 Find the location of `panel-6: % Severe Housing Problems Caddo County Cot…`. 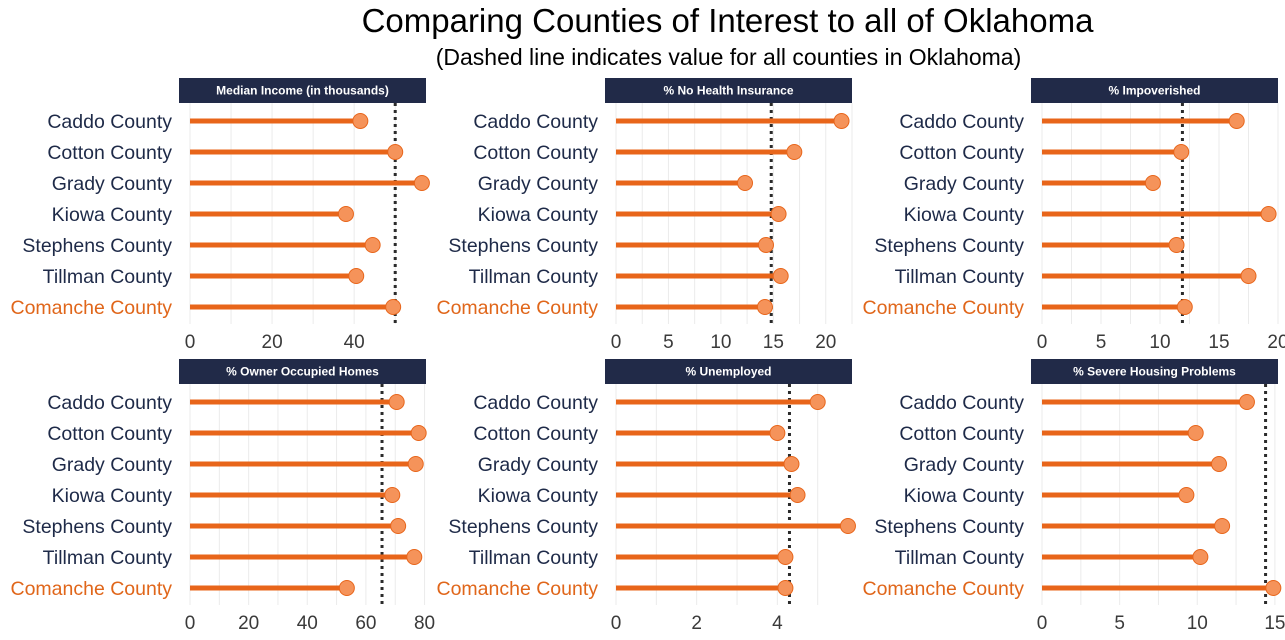

panel-6: % Severe Housing Problems Caddo County Cot… is located at coordinates (1073, 496).